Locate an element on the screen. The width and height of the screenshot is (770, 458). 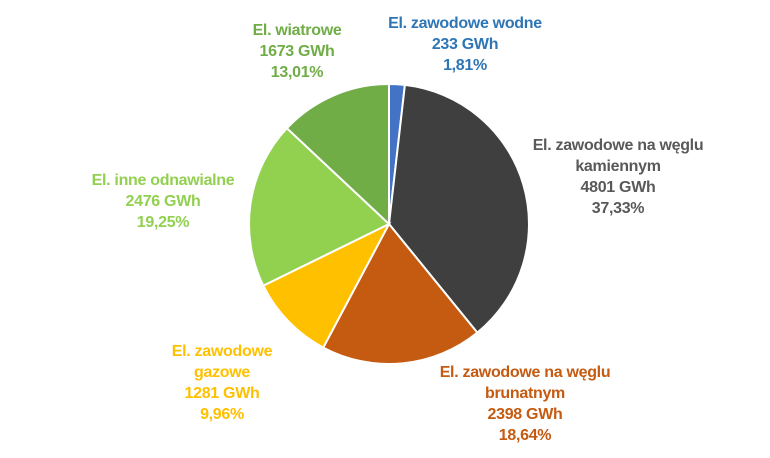
slice-value-label: 2476 GWh is located at coordinates (163, 201).